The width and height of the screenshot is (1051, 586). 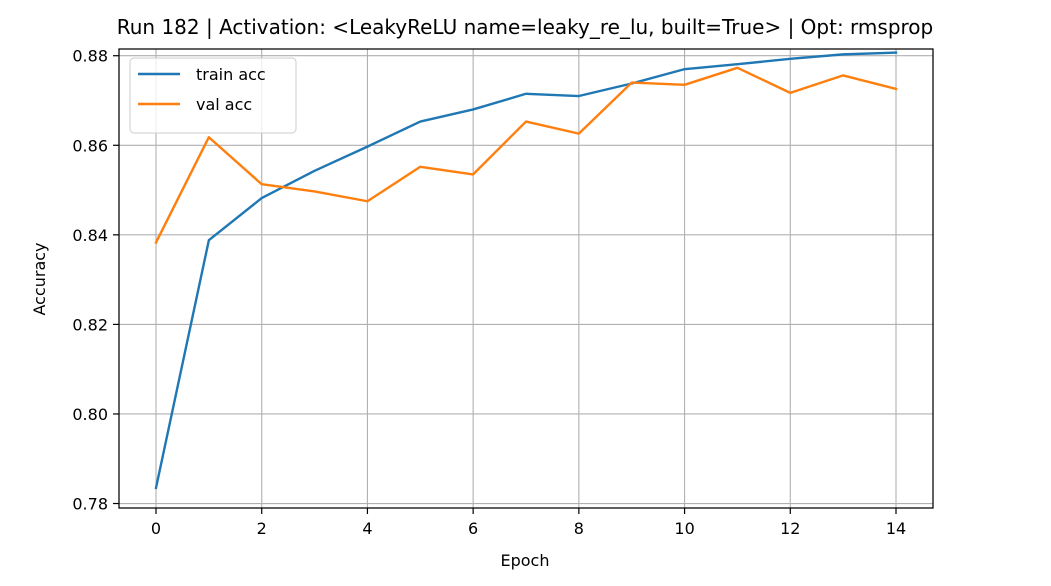 I want to click on legend-label: val acc, so click(x=224, y=104).